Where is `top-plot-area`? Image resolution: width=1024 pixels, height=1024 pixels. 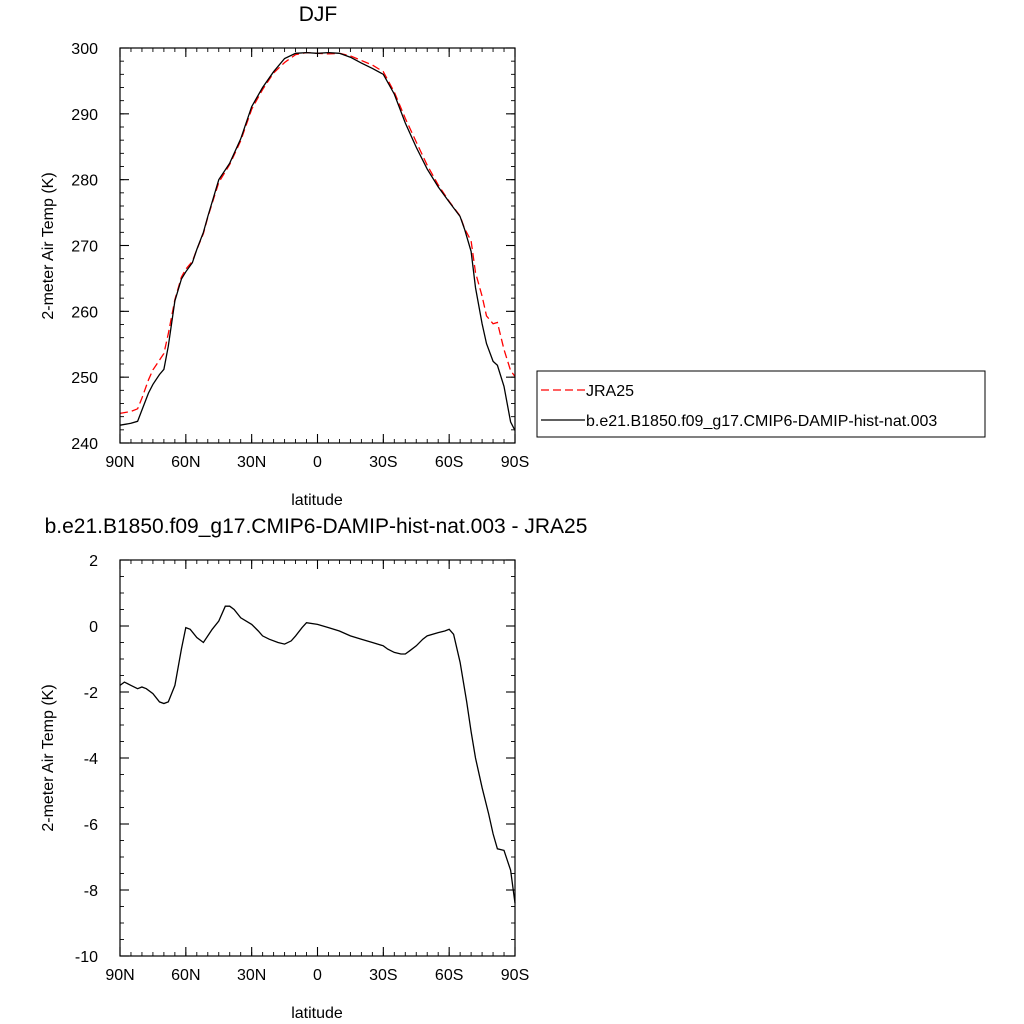
top-plot-area is located at coordinates (317, 241).